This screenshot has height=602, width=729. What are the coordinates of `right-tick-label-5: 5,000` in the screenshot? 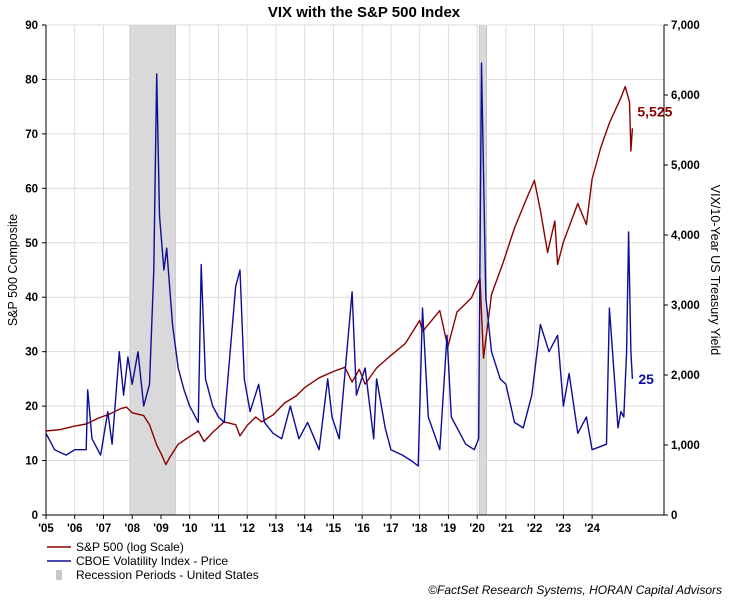 It's located at (685, 166).